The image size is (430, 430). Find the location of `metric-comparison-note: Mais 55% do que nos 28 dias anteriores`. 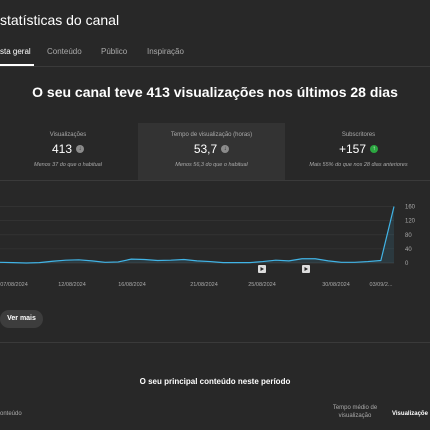

metric-comparison-note: Mais 55% do que nos 28 dias anteriores is located at coordinates (358, 165).